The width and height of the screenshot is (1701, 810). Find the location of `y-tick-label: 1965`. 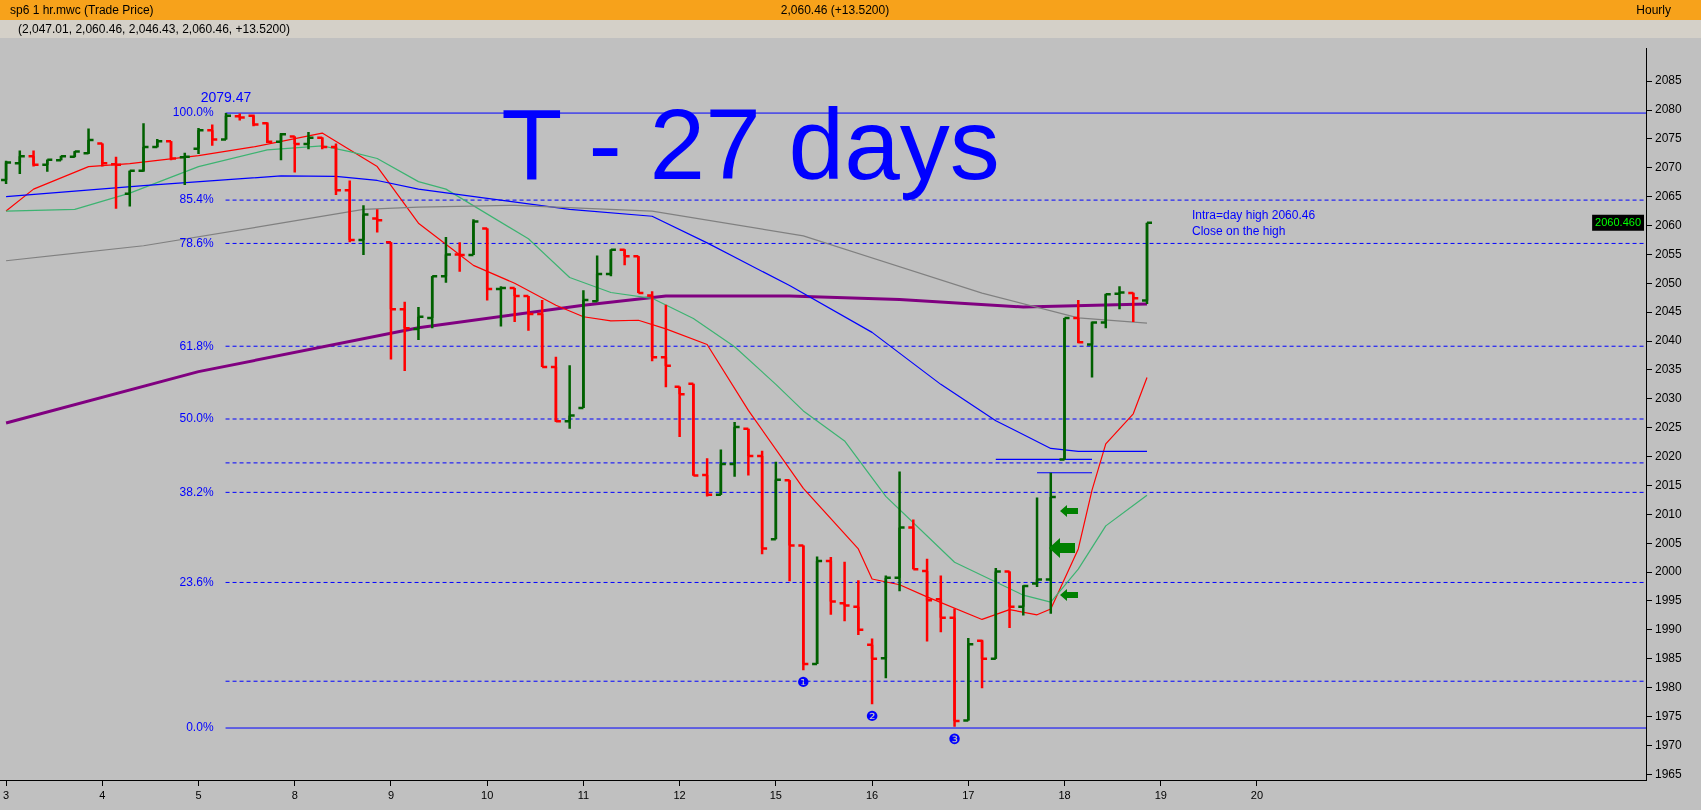

y-tick-label: 1965 is located at coordinates (1669, 773).